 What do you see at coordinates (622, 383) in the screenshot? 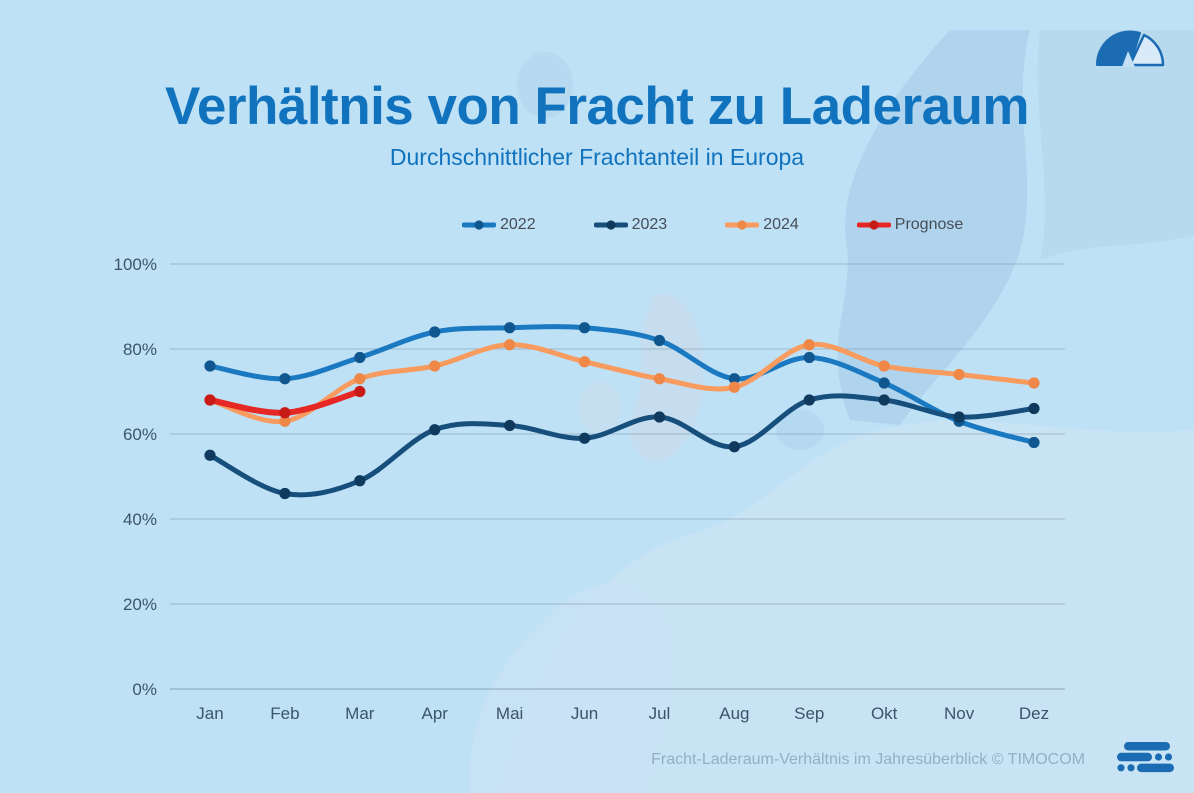
I see `series-line-2024` at bounding box center [622, 383].